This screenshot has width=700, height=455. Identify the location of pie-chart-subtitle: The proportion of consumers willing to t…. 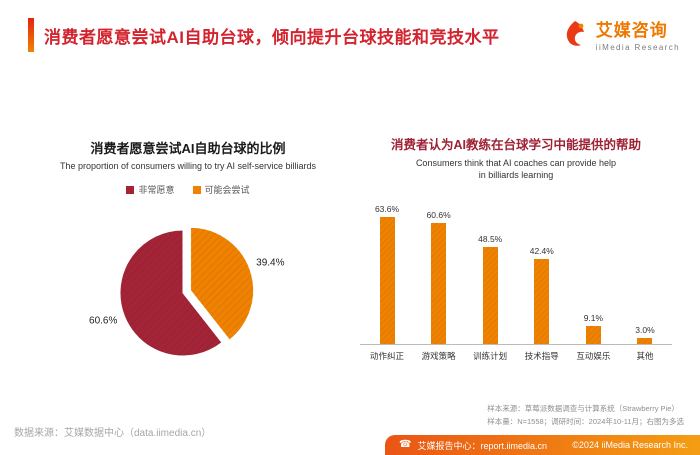
(188, 166).